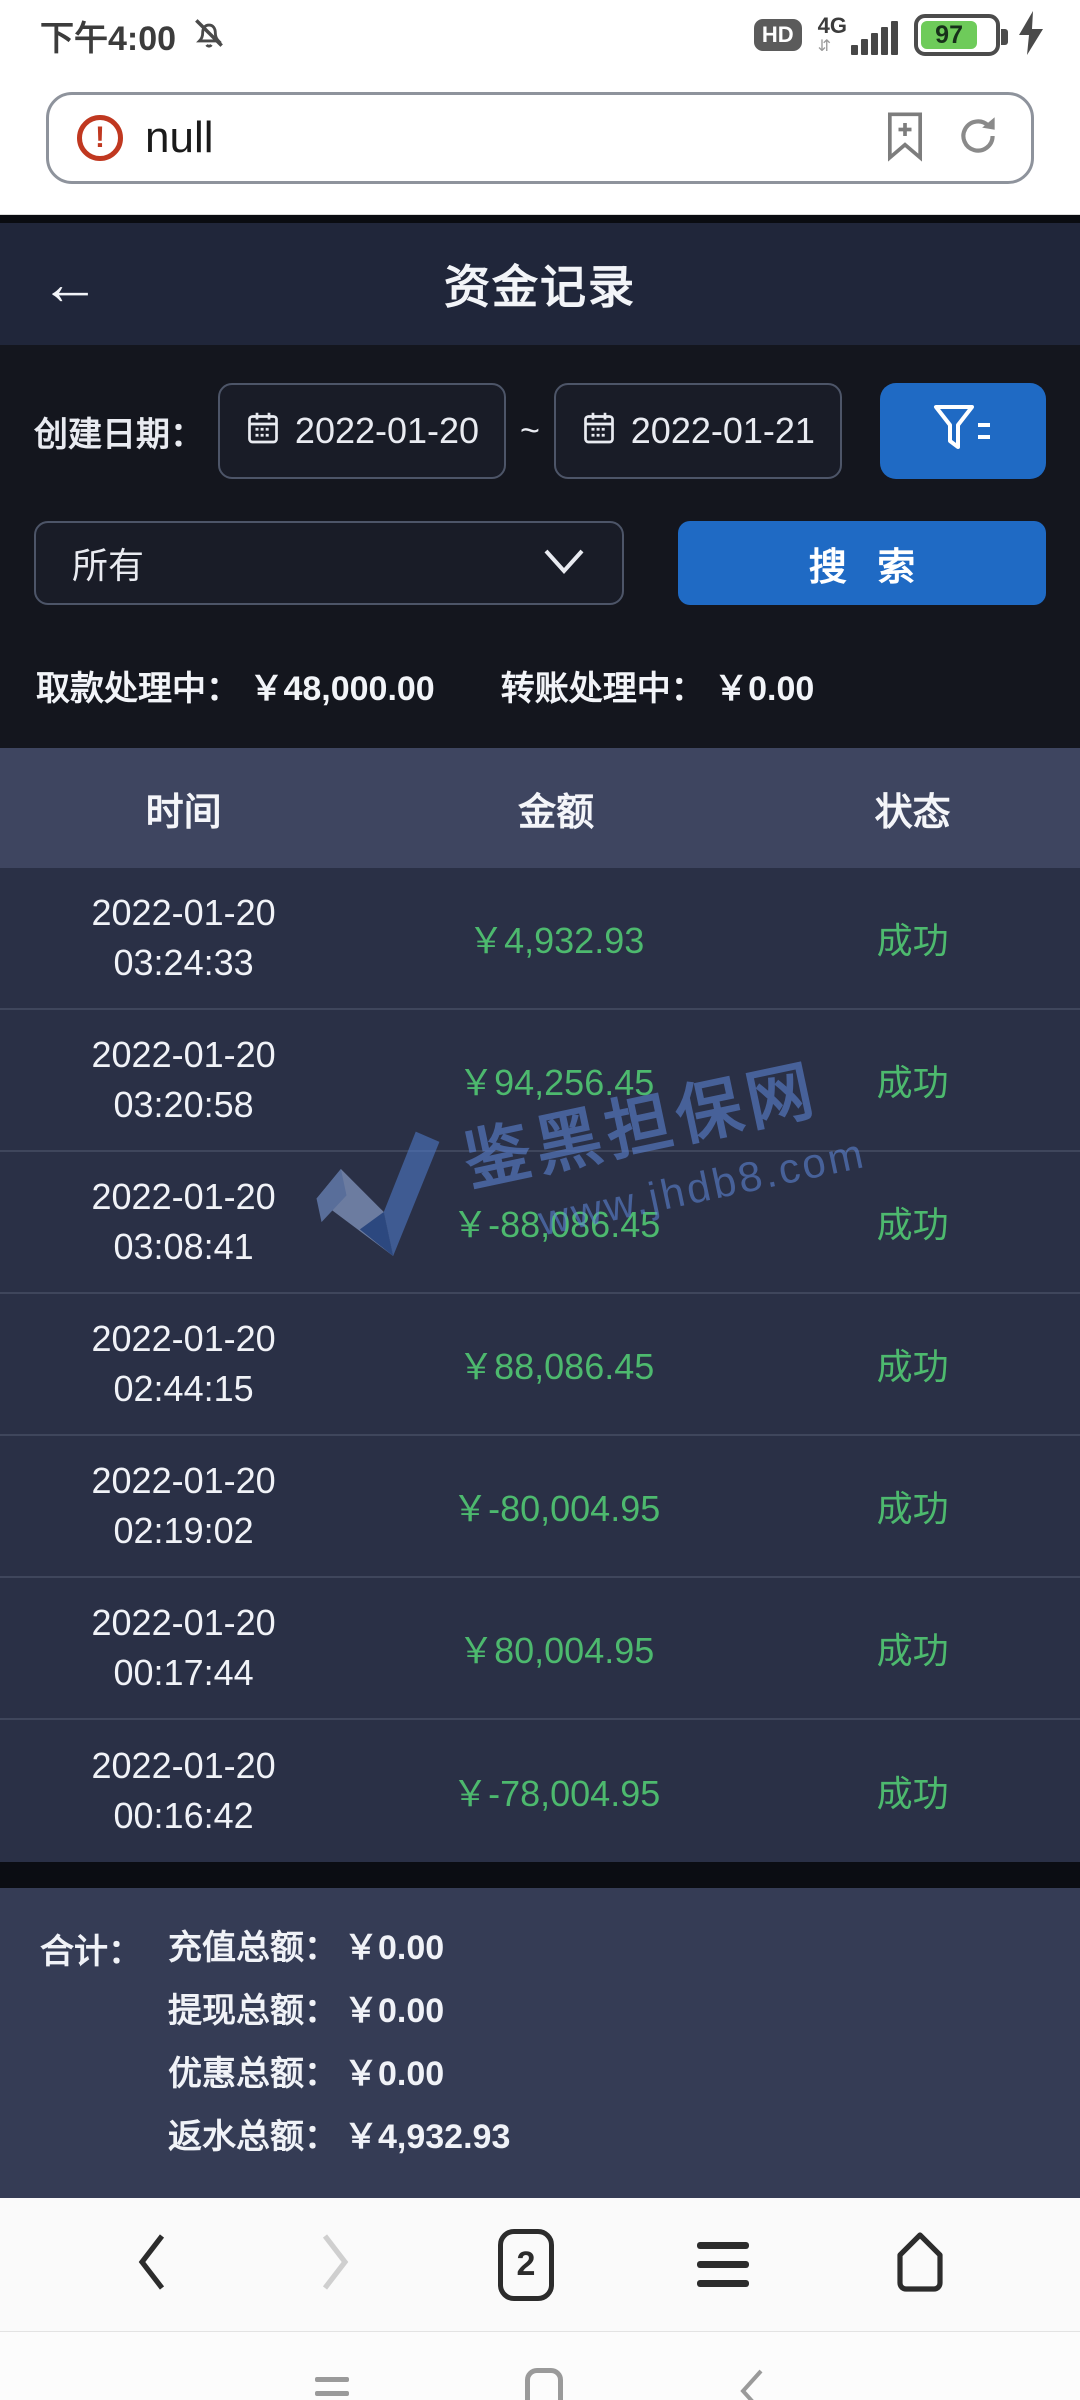 This screenshot has height=2400, width=1080. Describe the element at coordinates (723, 2264) in the screenshot. I see `menu-icon` at that location.